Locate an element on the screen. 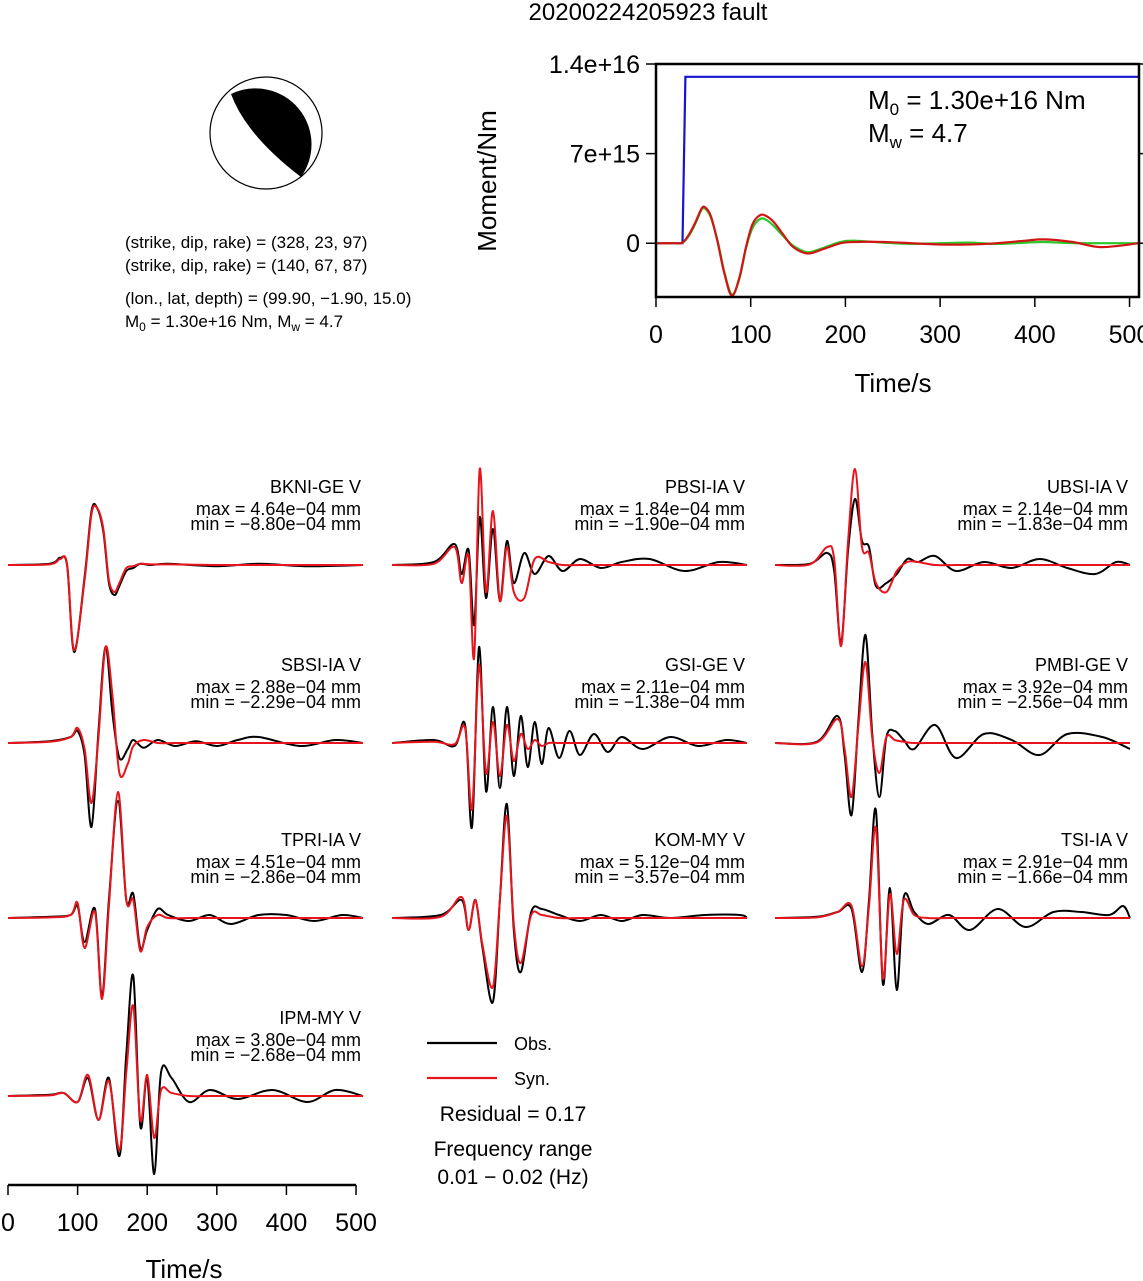  moment-series-source_b is located at coordinates (897, 251).